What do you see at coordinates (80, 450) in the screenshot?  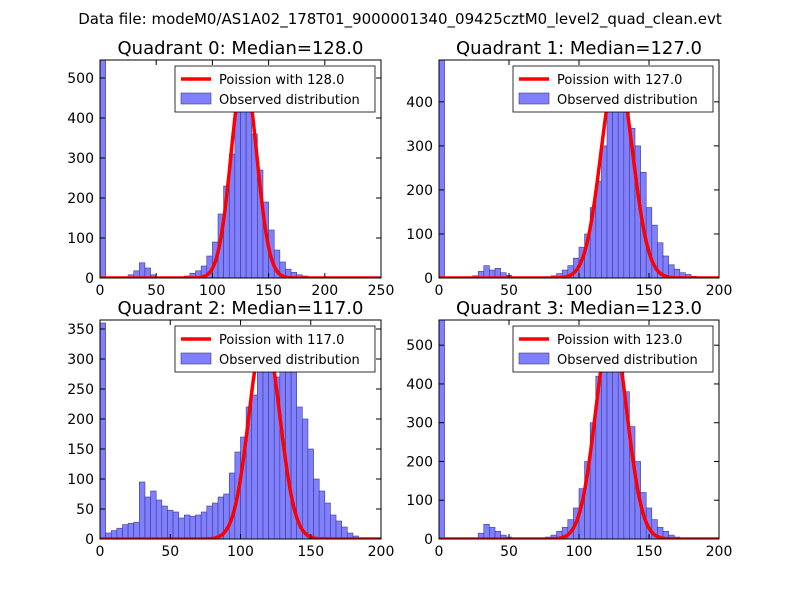 I see `y-tick-label: 150` at bounding box center [80, 450].